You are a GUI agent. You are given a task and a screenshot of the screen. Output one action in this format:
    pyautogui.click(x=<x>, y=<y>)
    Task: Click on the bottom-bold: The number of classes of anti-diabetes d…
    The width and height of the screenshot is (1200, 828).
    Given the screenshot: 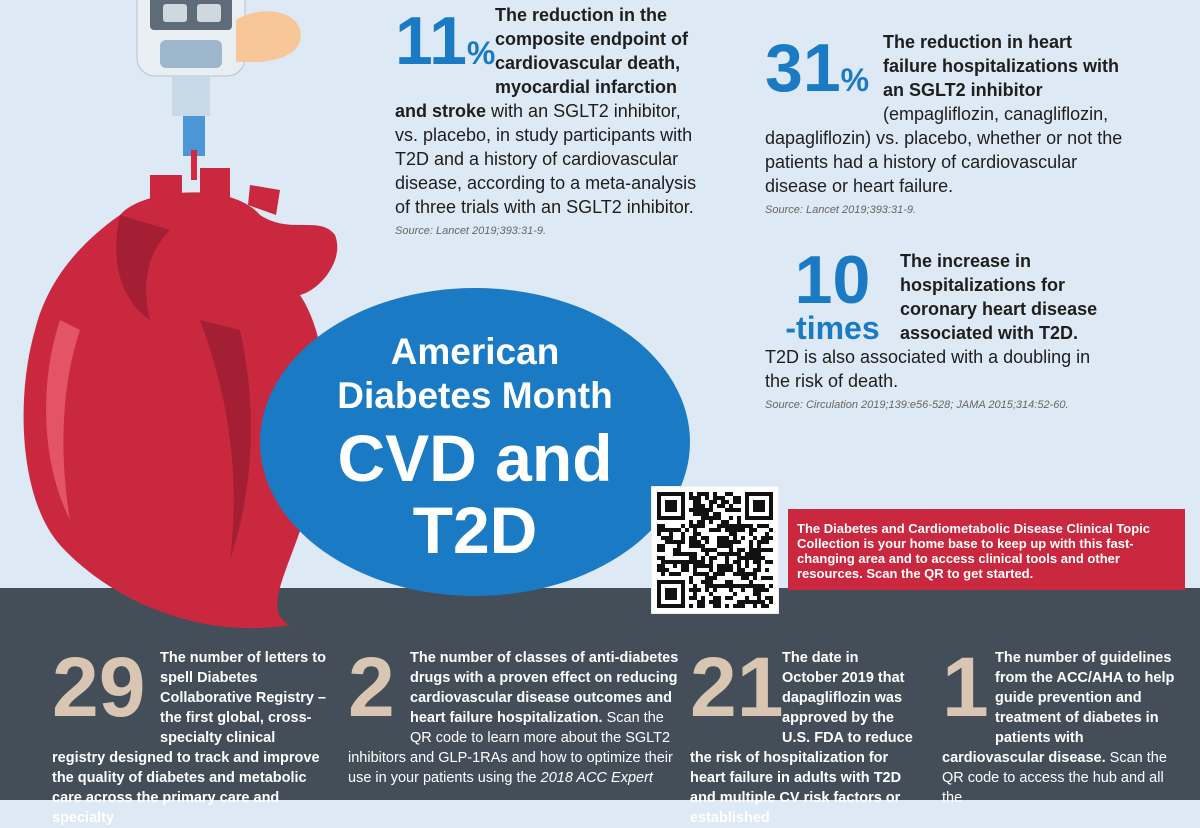 What is the action you would take?
    pyautogui.click(x=544, y=688)
    